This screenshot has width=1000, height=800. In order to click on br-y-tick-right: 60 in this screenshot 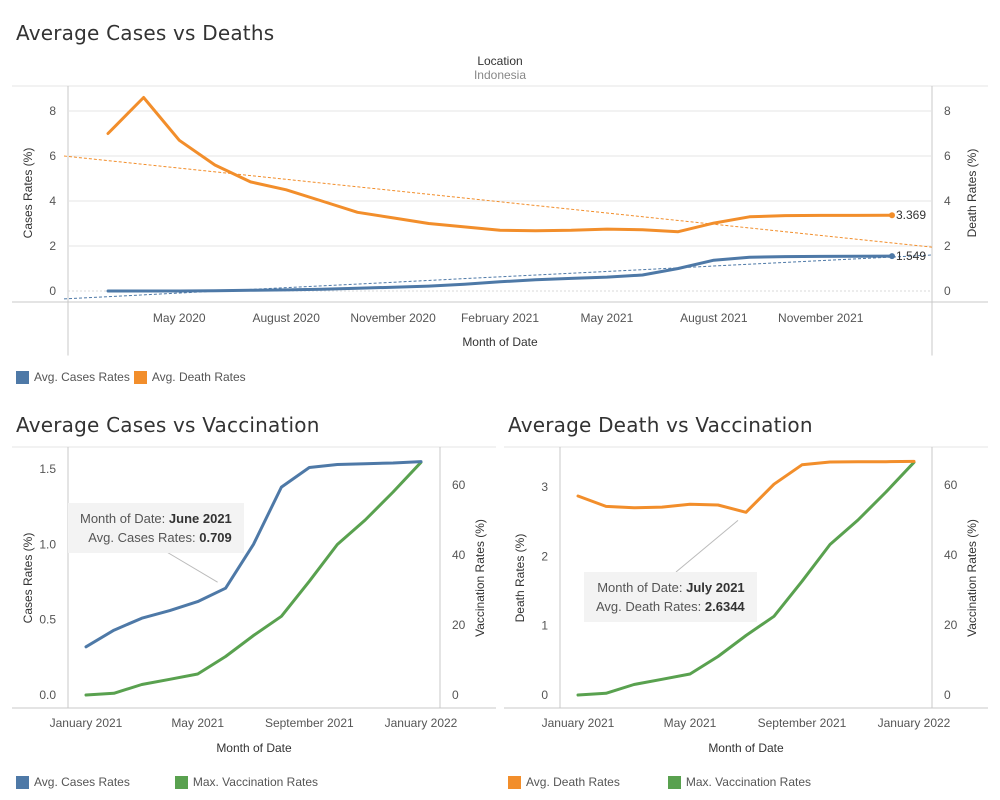, I will do `click(951, 485)`.